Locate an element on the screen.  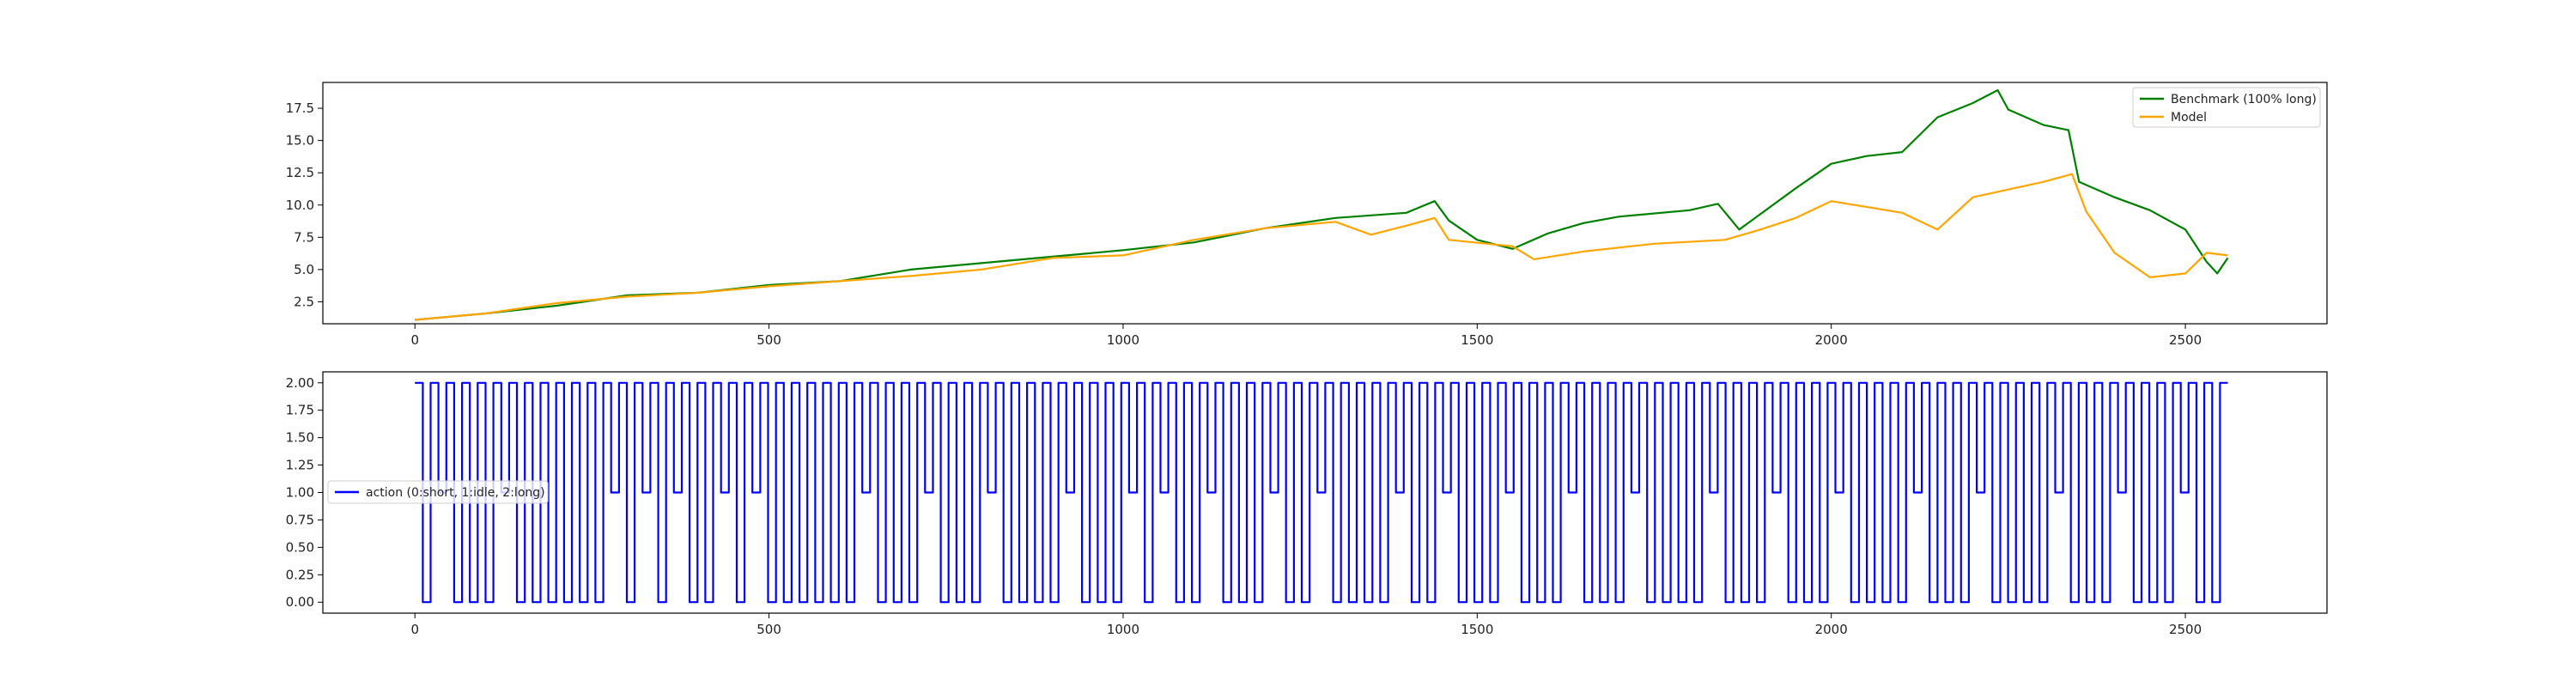
top-x-tick-label: 0 is located at coordinates (414, 340).